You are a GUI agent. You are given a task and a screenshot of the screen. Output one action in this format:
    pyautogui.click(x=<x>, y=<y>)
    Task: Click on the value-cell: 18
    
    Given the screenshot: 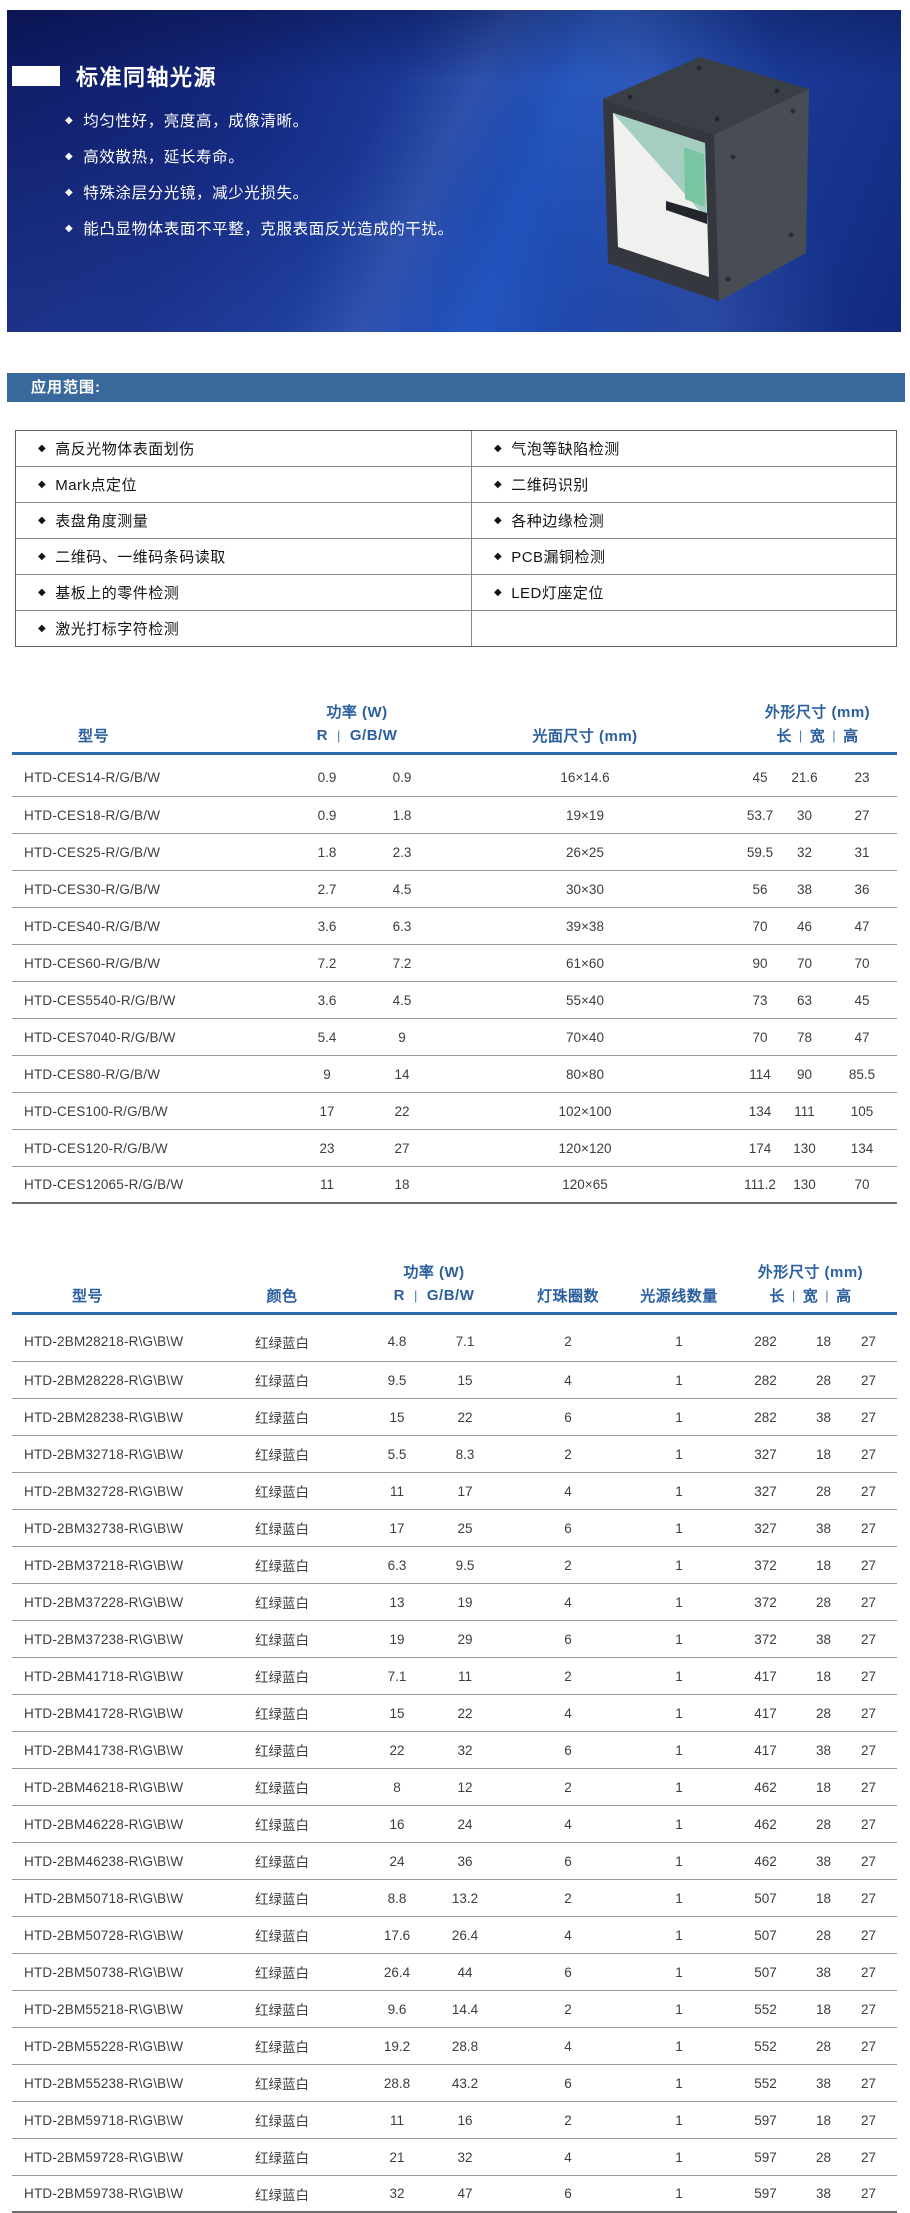 What is the action you would take?
    pyautogui.click(x=823, y=2009)
    